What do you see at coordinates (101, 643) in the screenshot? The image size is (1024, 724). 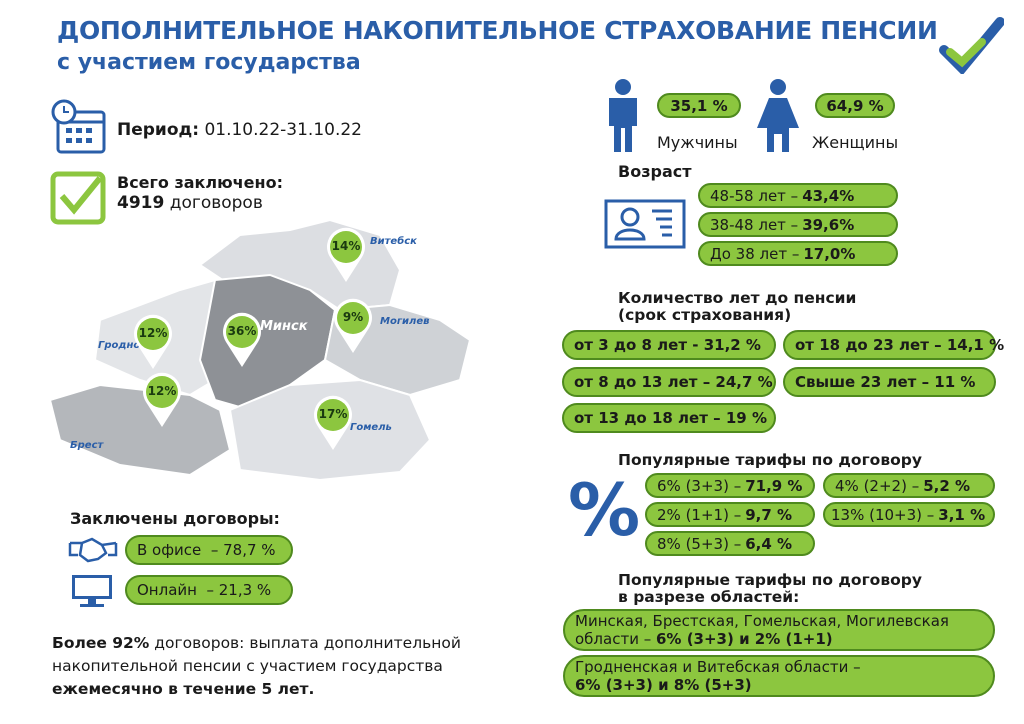 I see `footer-bold: Более 92%` at bounding box center [101, 643].